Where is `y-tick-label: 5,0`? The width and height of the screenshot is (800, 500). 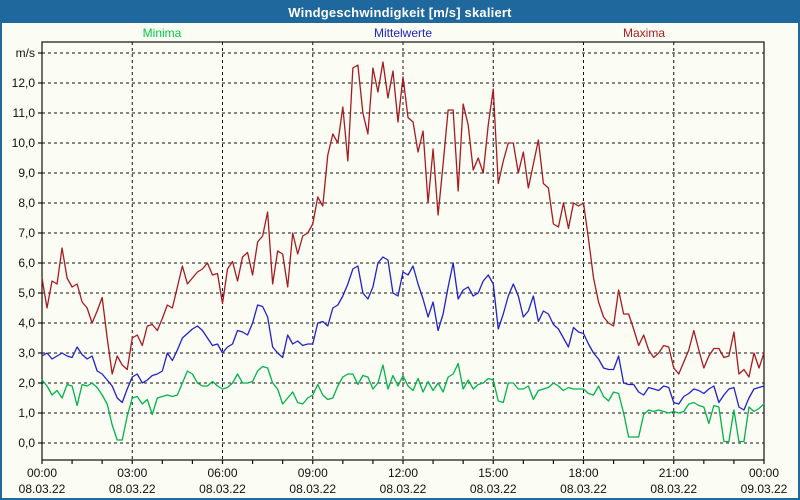 y-tick-label: 5,0 is located at coordinates (26, 293).